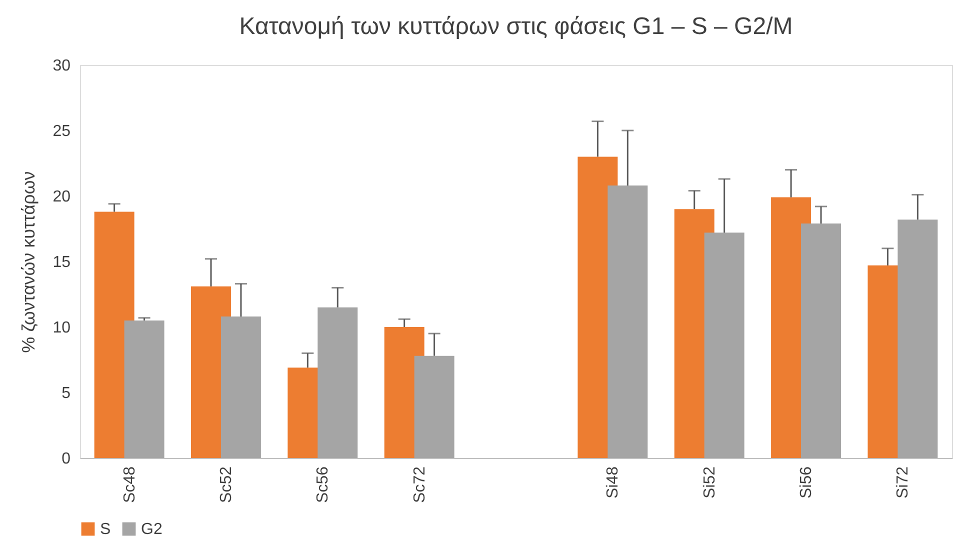 The image size is (972, 547). Describe the element at coordinates (61, 262) in the screenshot. I see `y-tick-label: 15` at that location.